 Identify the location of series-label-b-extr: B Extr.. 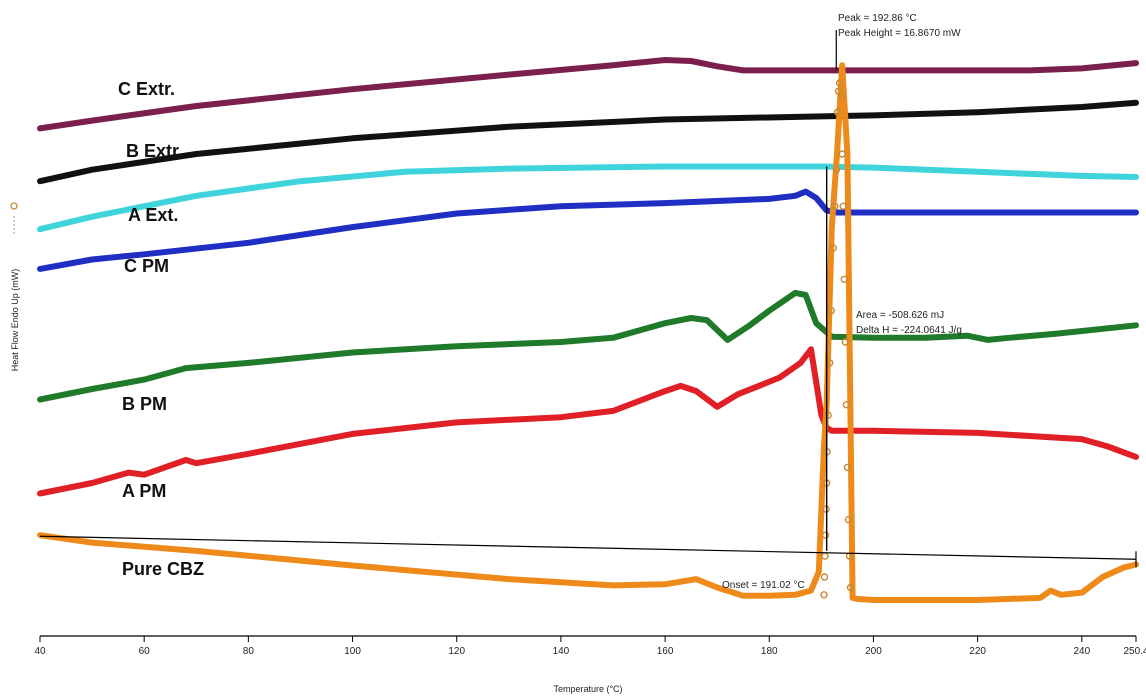
(154, 151).